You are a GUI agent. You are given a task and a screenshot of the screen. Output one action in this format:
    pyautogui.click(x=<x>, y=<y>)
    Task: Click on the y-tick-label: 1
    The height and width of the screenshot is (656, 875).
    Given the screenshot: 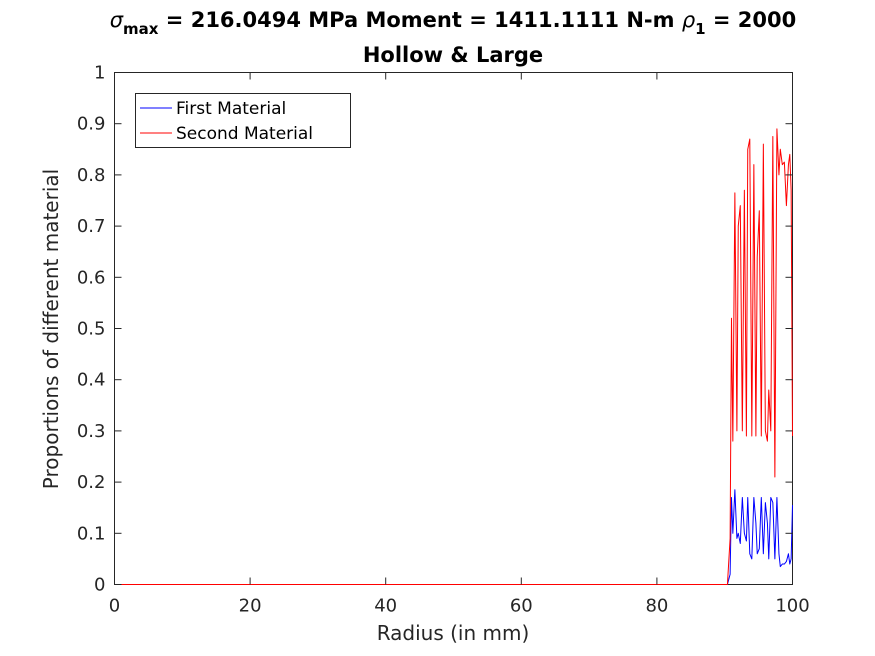 What is the action you would take?
    pyautogui.click(x=99, y=73)
    